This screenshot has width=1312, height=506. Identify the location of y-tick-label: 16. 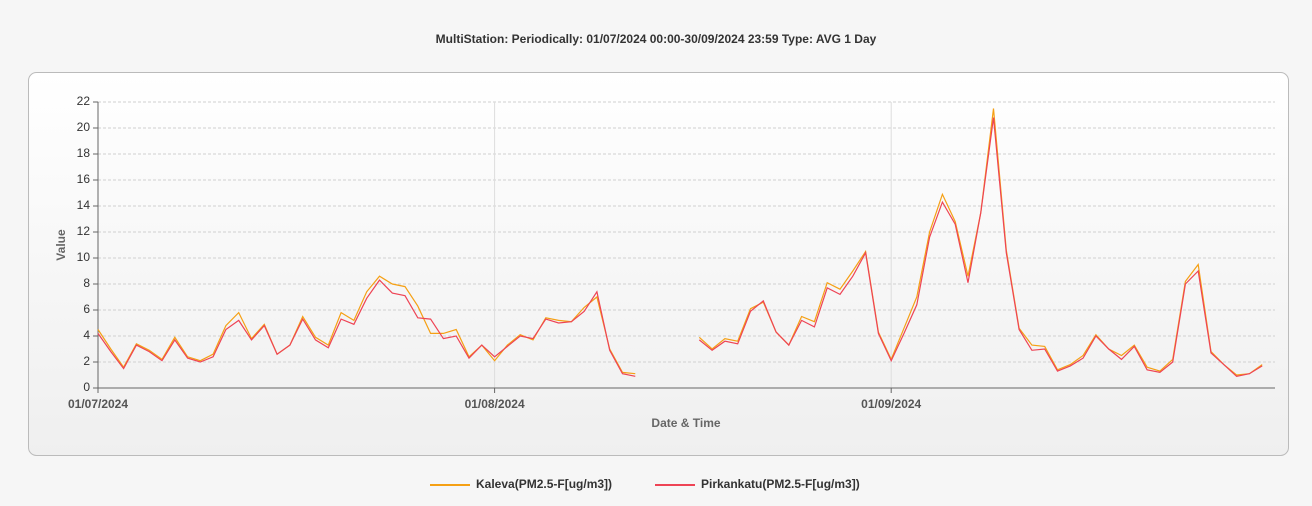
(84, 179).